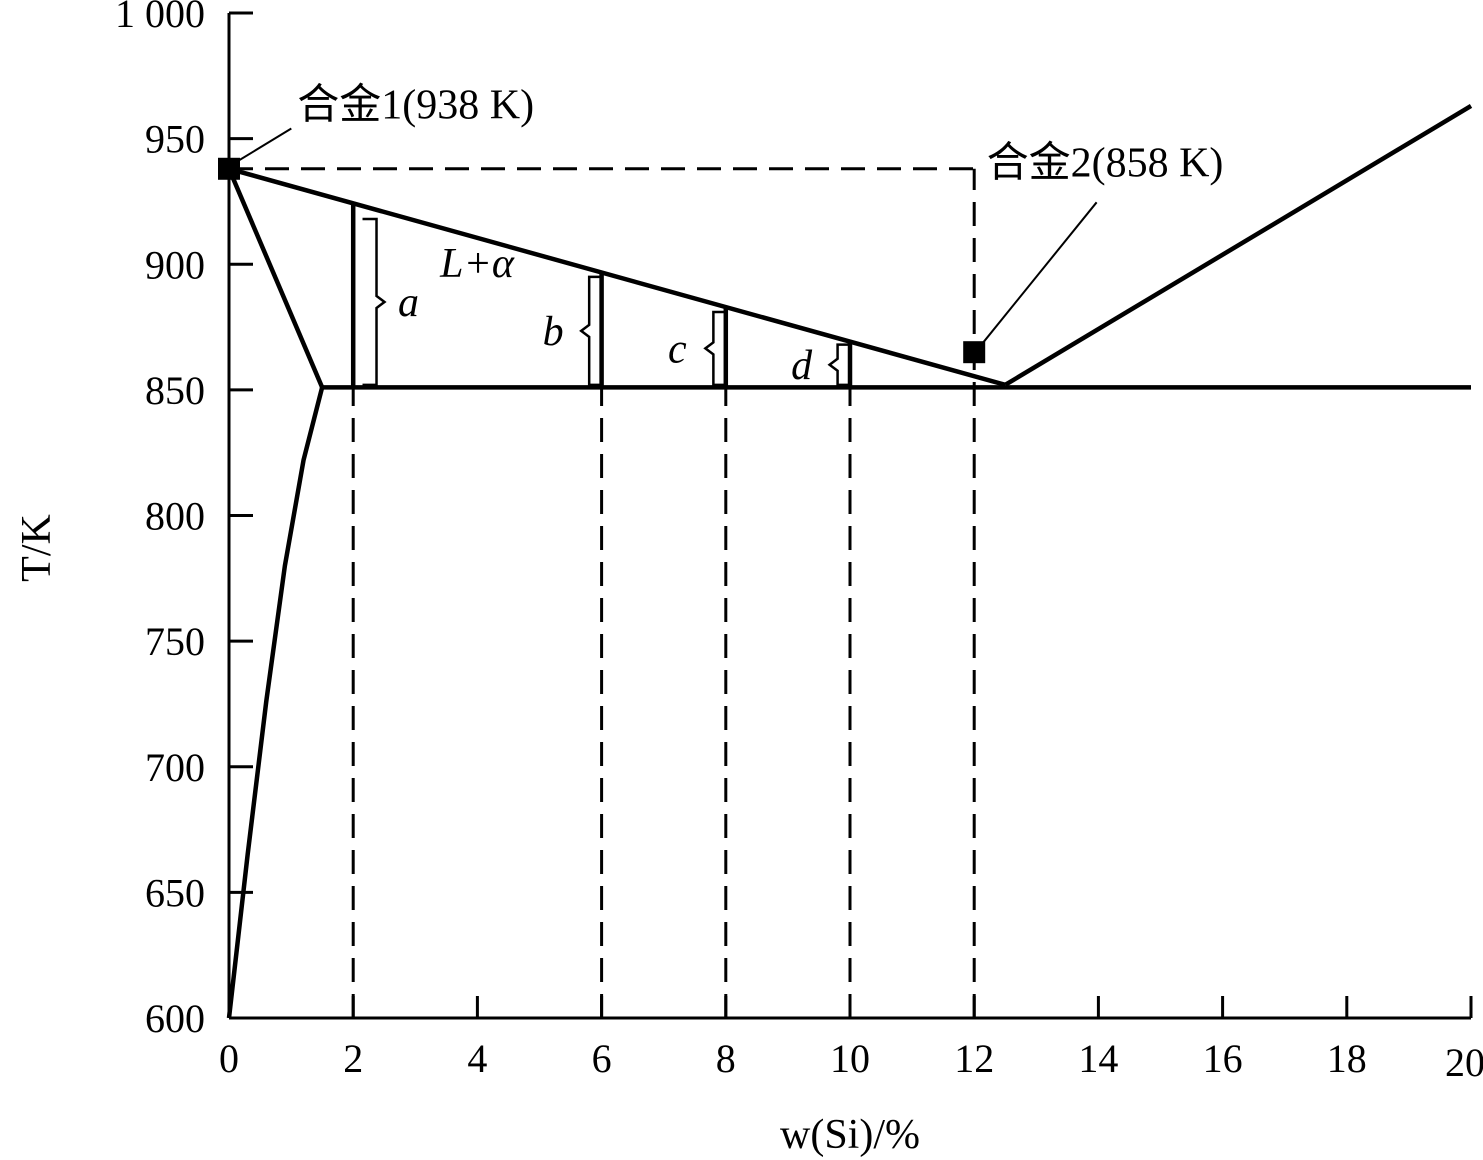 The width and height of the screenshot is (1483, 1160). I want to click on x-tick-label: 14, so click(1098, 1058).